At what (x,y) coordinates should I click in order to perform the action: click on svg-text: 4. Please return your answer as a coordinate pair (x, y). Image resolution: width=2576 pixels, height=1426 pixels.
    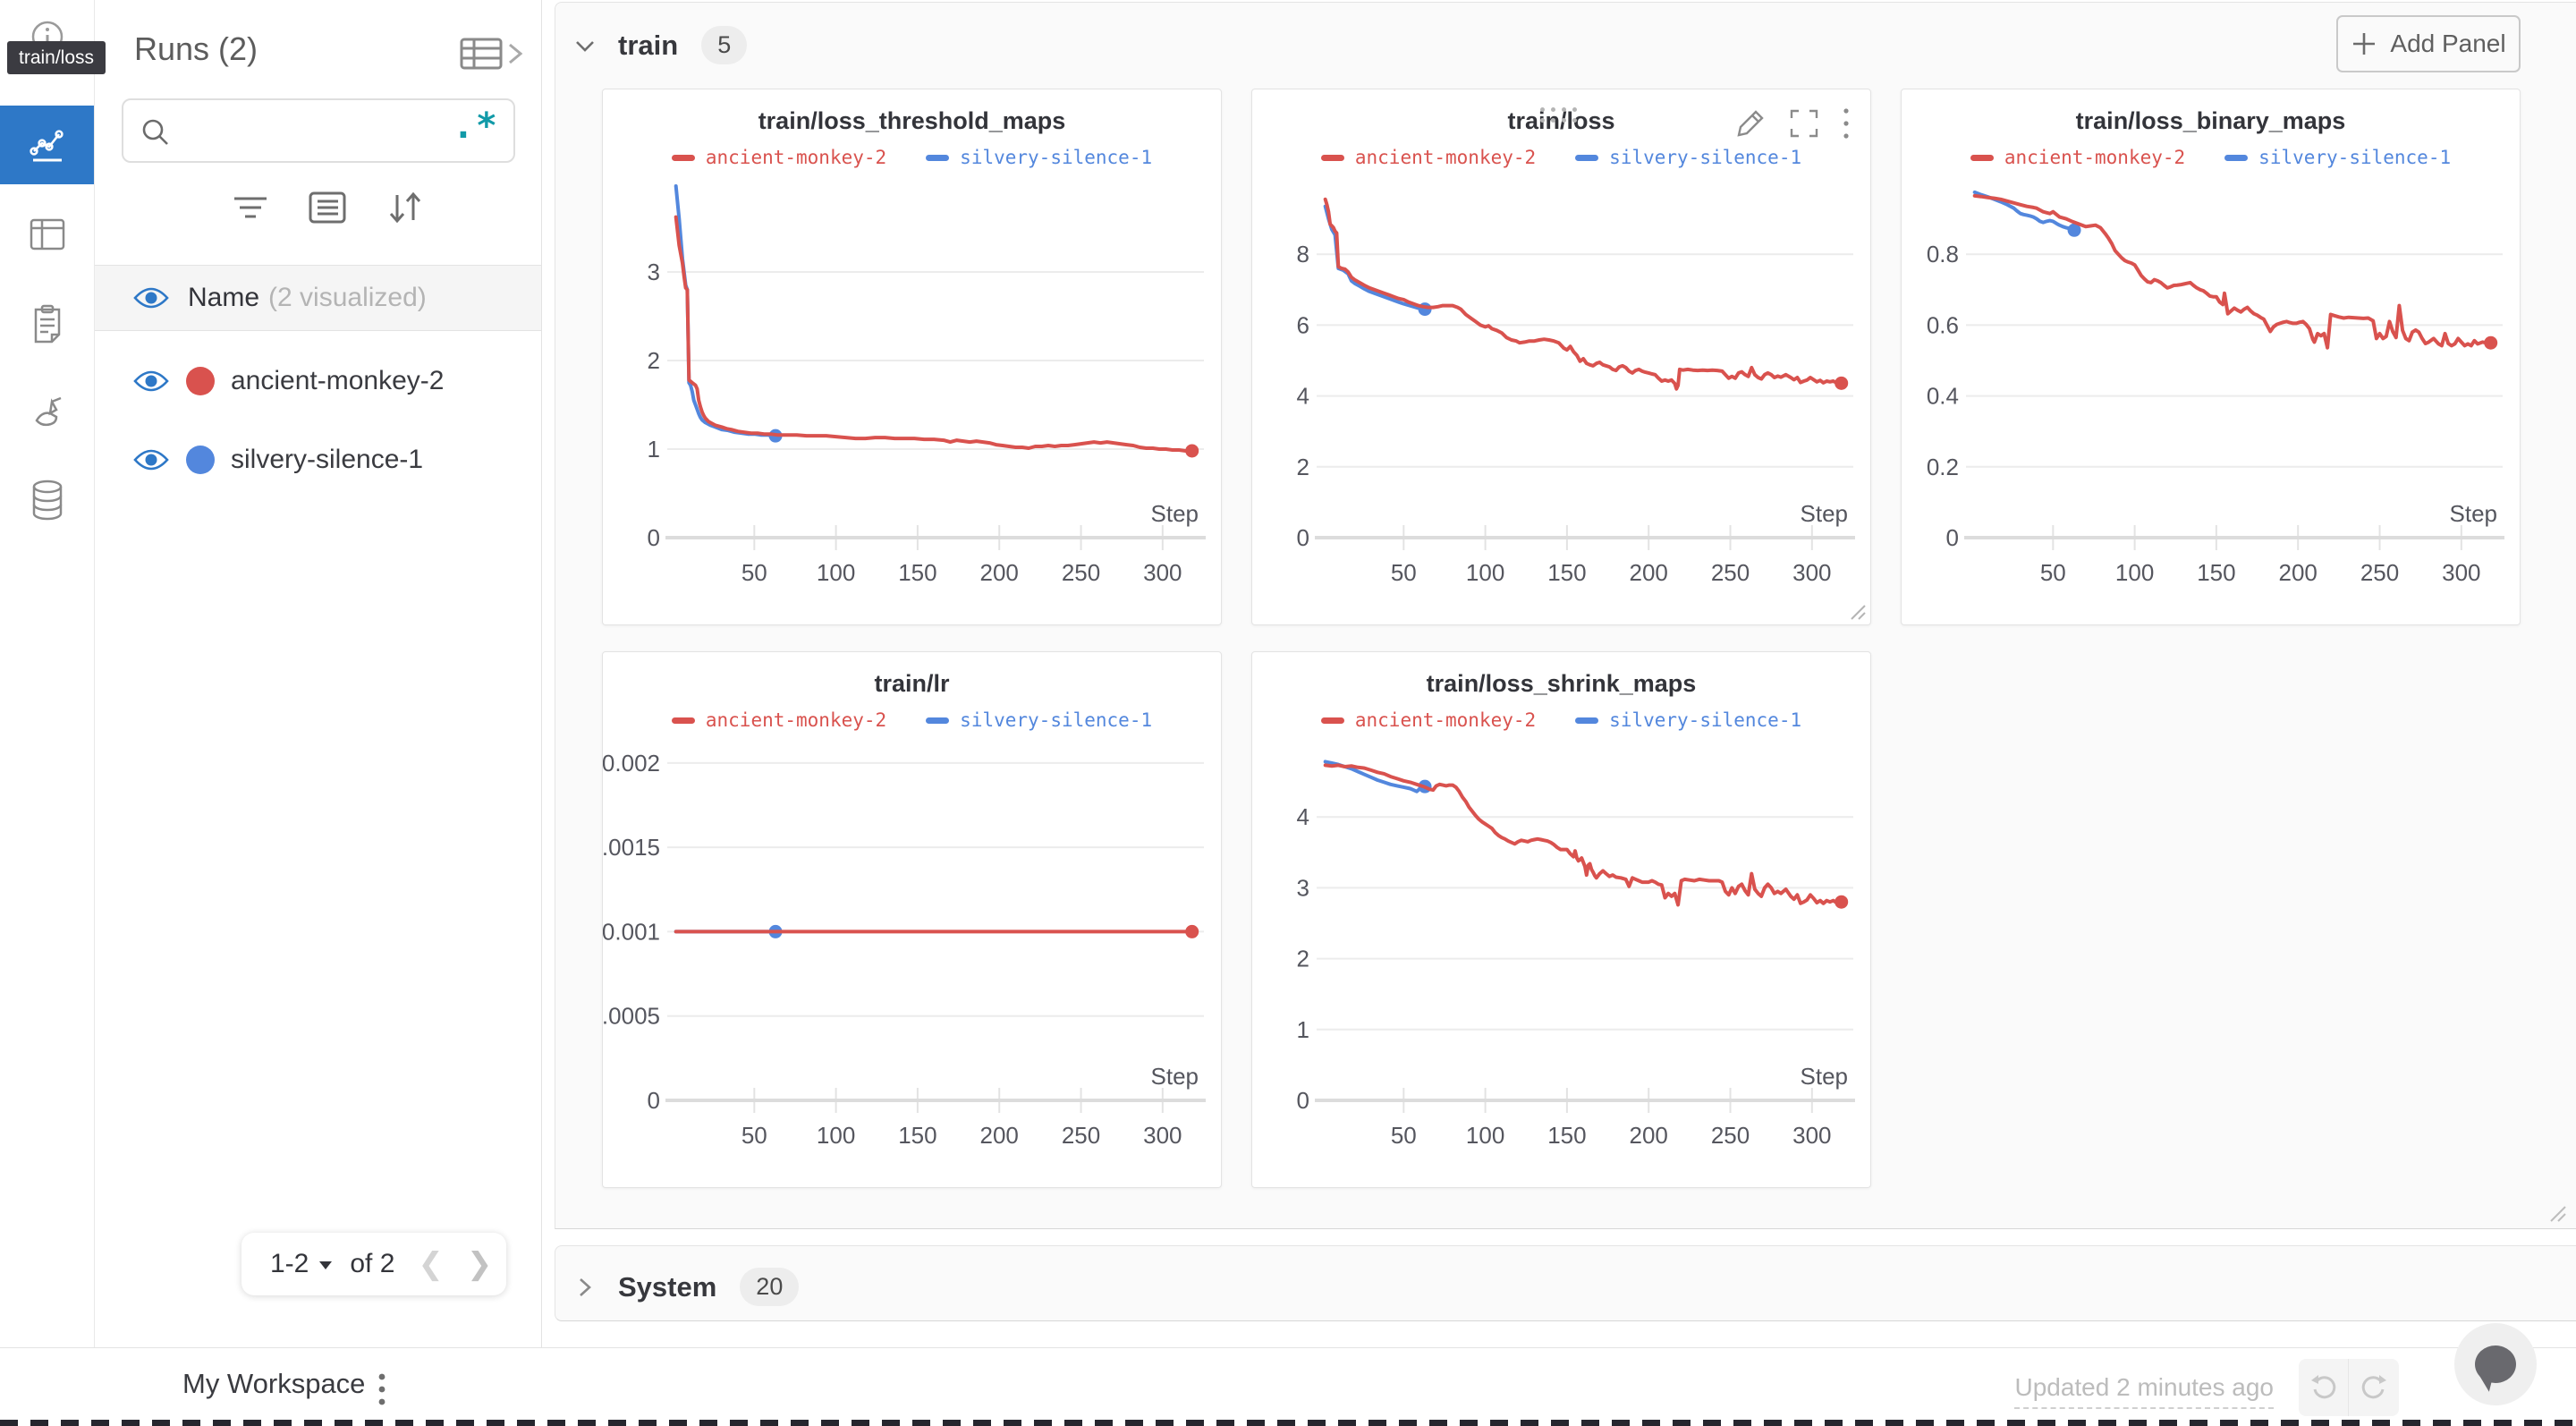
    Looking at the image, I should click on (1303, 397).